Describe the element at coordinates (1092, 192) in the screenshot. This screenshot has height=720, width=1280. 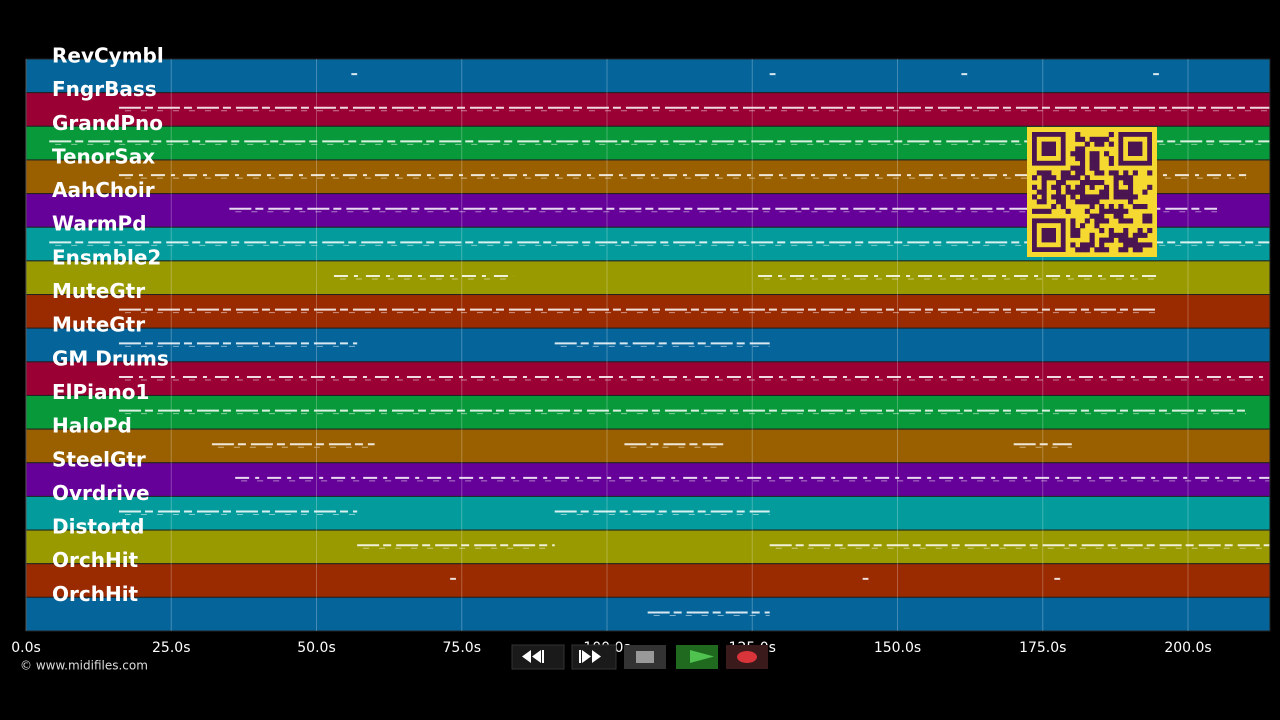
I see `qr-code` at that location.